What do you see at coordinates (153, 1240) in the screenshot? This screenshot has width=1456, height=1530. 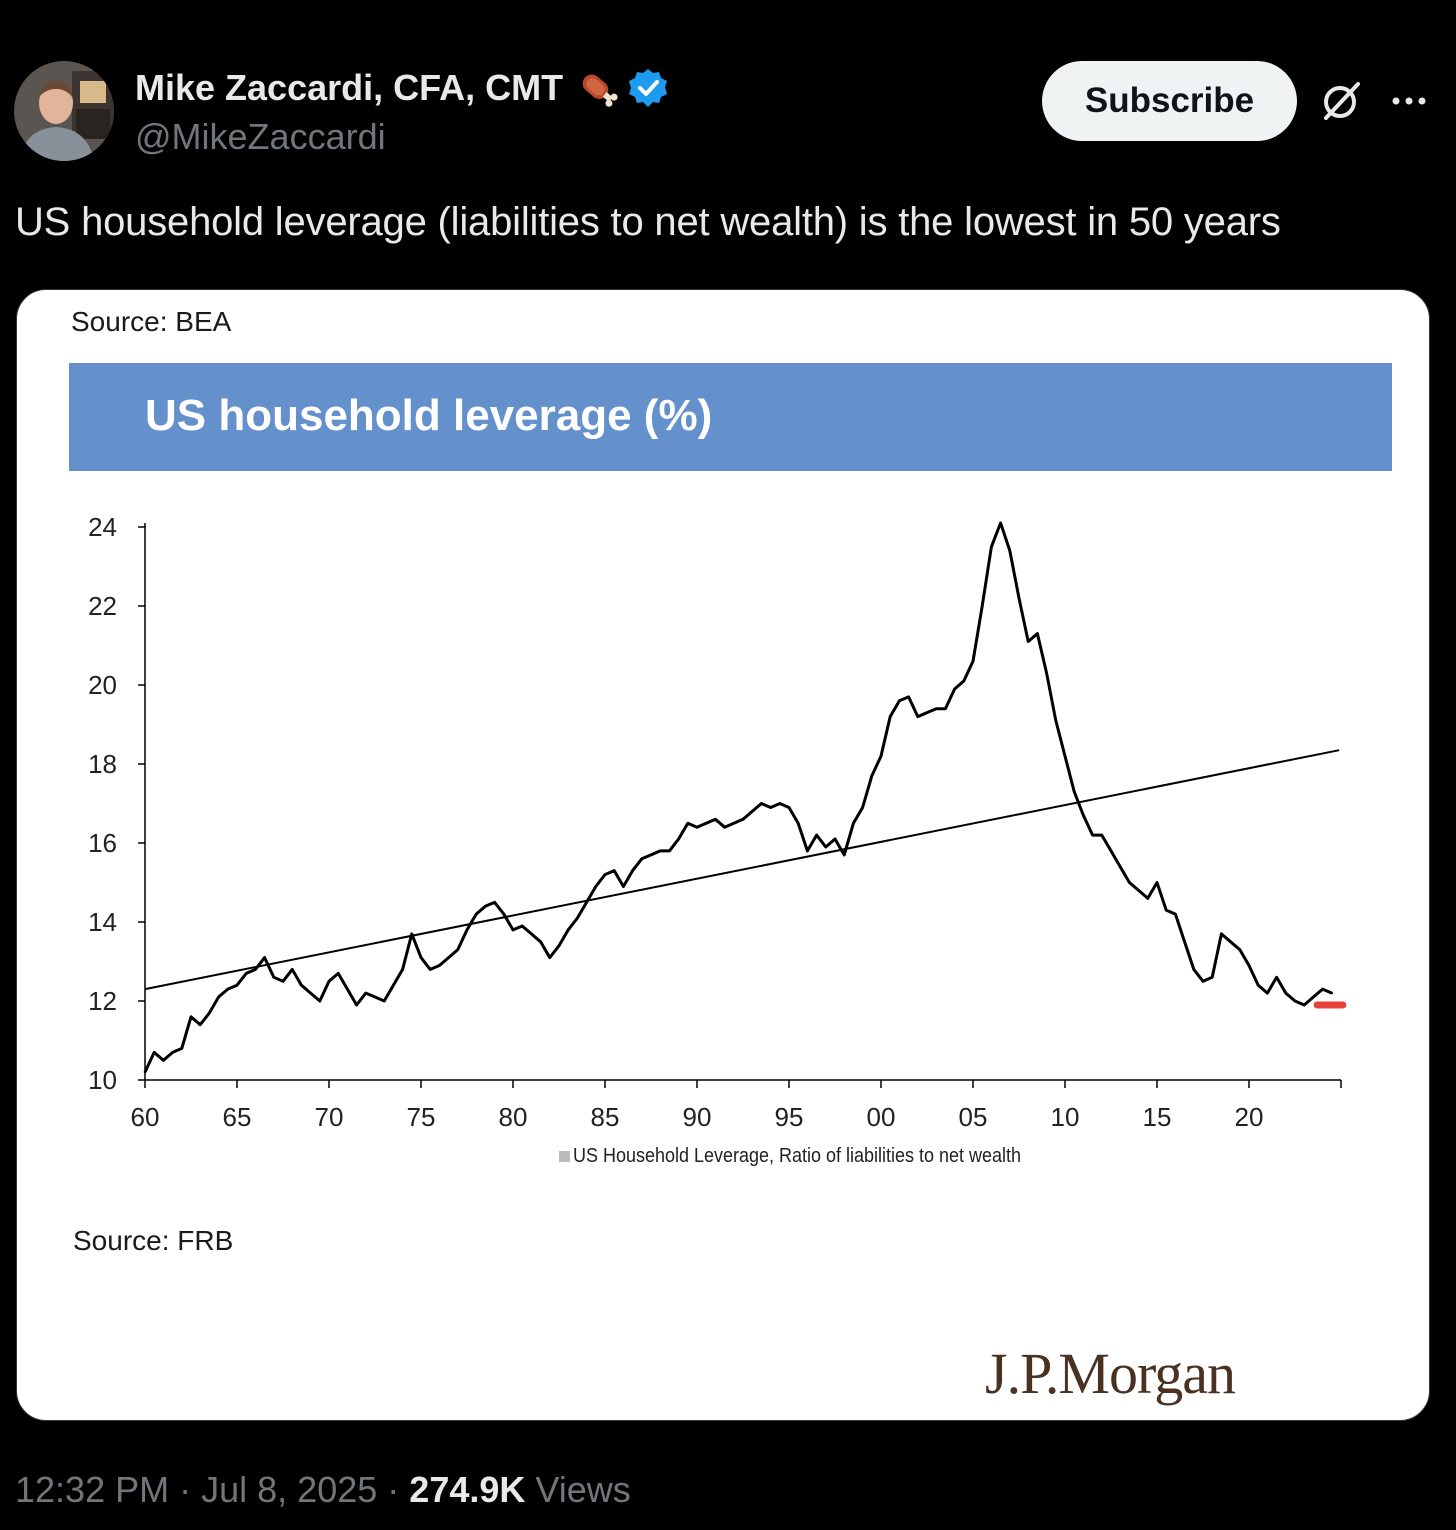 I see `source-bottom: Source: FRB` at bounding box center [153, 1240].